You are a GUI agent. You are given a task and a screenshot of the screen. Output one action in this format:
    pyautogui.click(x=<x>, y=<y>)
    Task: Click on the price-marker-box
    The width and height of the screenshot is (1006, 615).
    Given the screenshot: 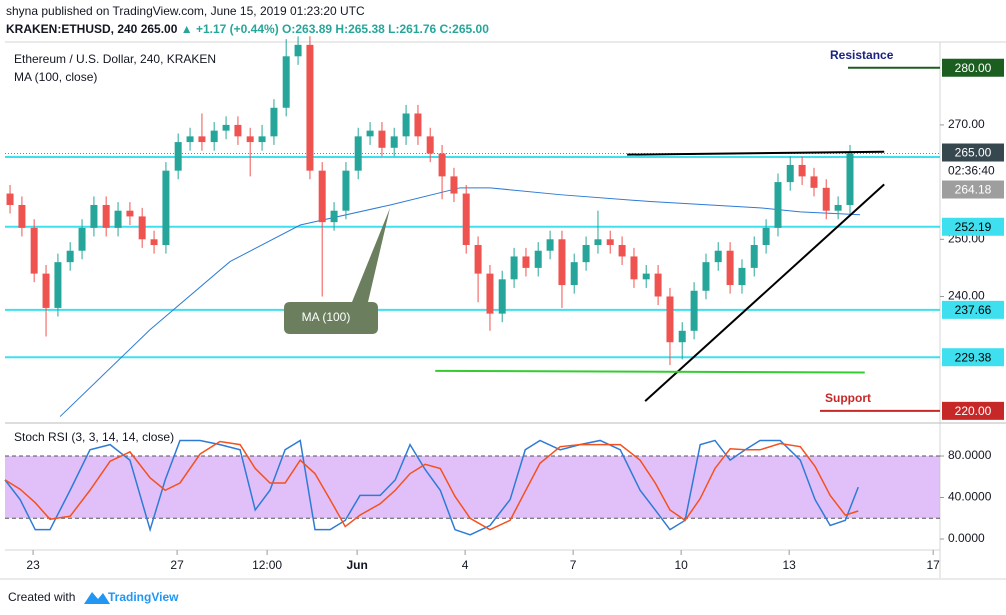 What is the action you would take?
    pyautogui.click(x=973, y=189)
    